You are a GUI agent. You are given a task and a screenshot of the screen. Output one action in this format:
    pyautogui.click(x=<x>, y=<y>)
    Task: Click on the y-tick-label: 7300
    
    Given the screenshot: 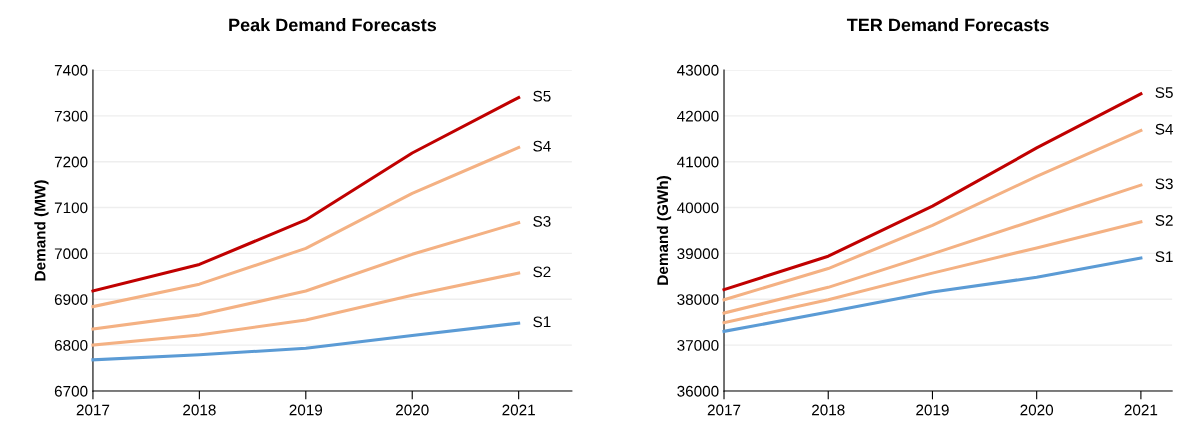 What is the action you would take?
    pyautogui.click(x=71, y=116)
    